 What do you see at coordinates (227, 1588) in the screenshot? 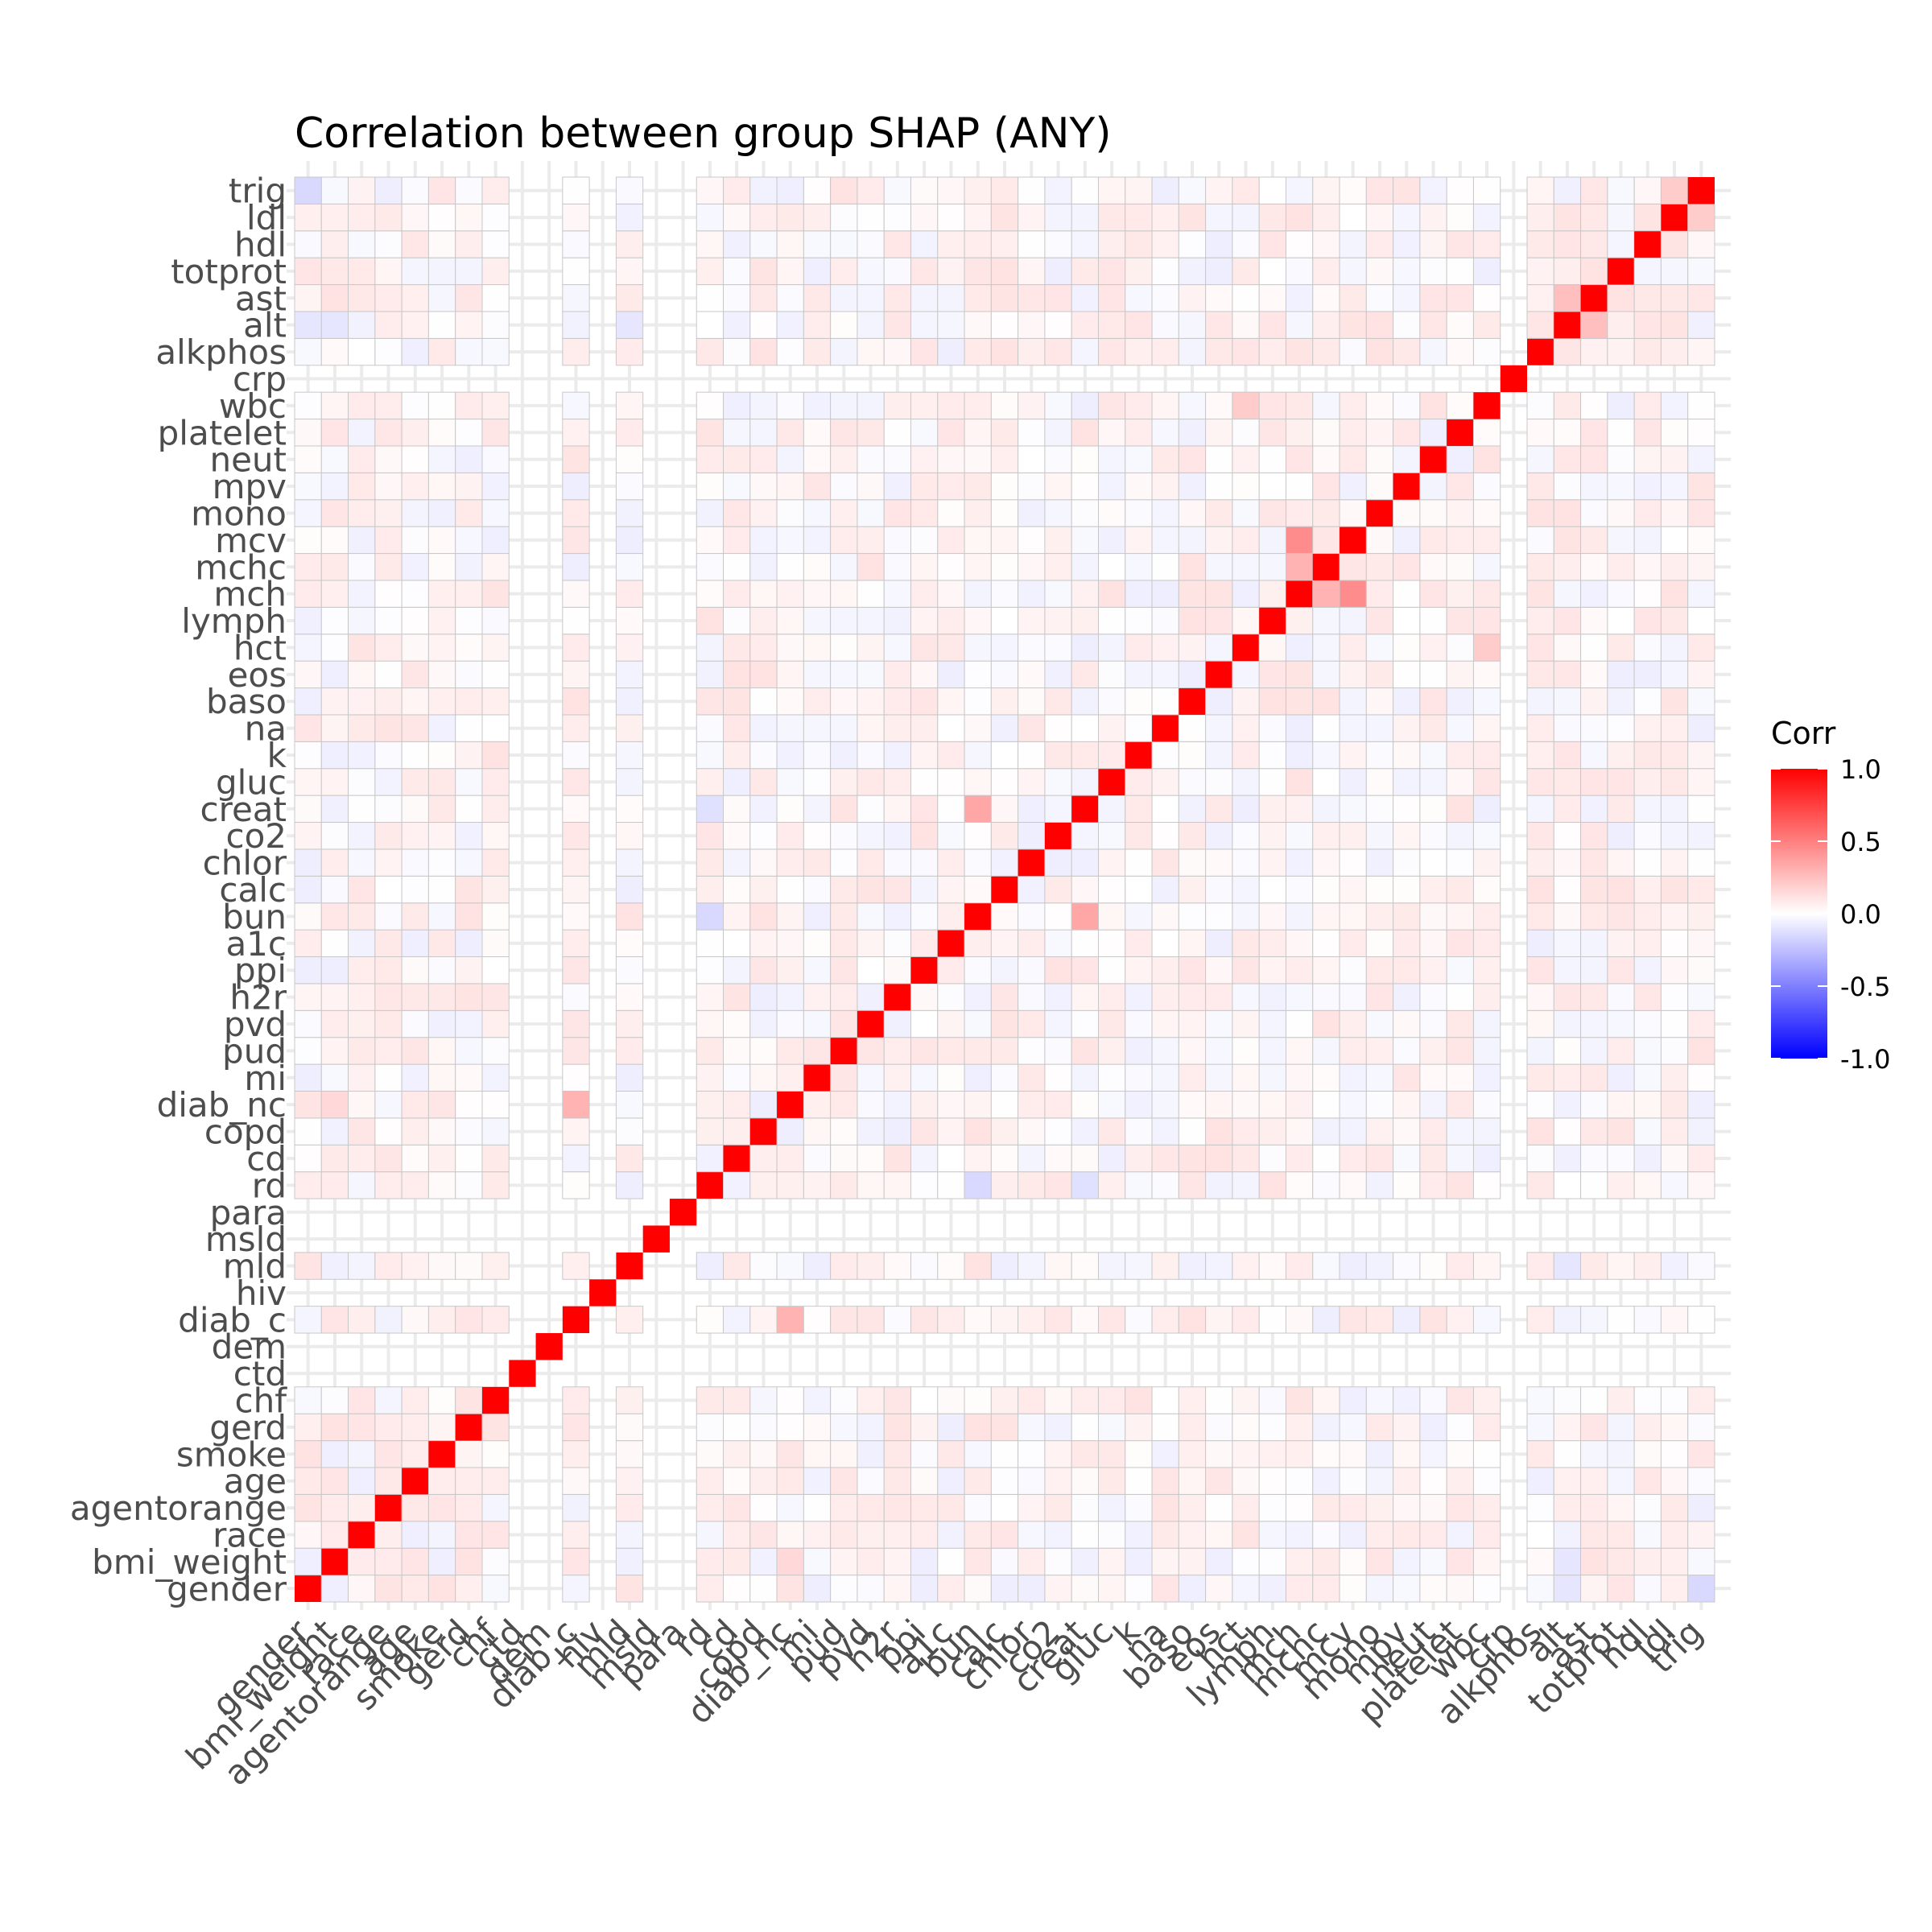
I see `y-tick-label: gender` at bounding box center [227, 1588].